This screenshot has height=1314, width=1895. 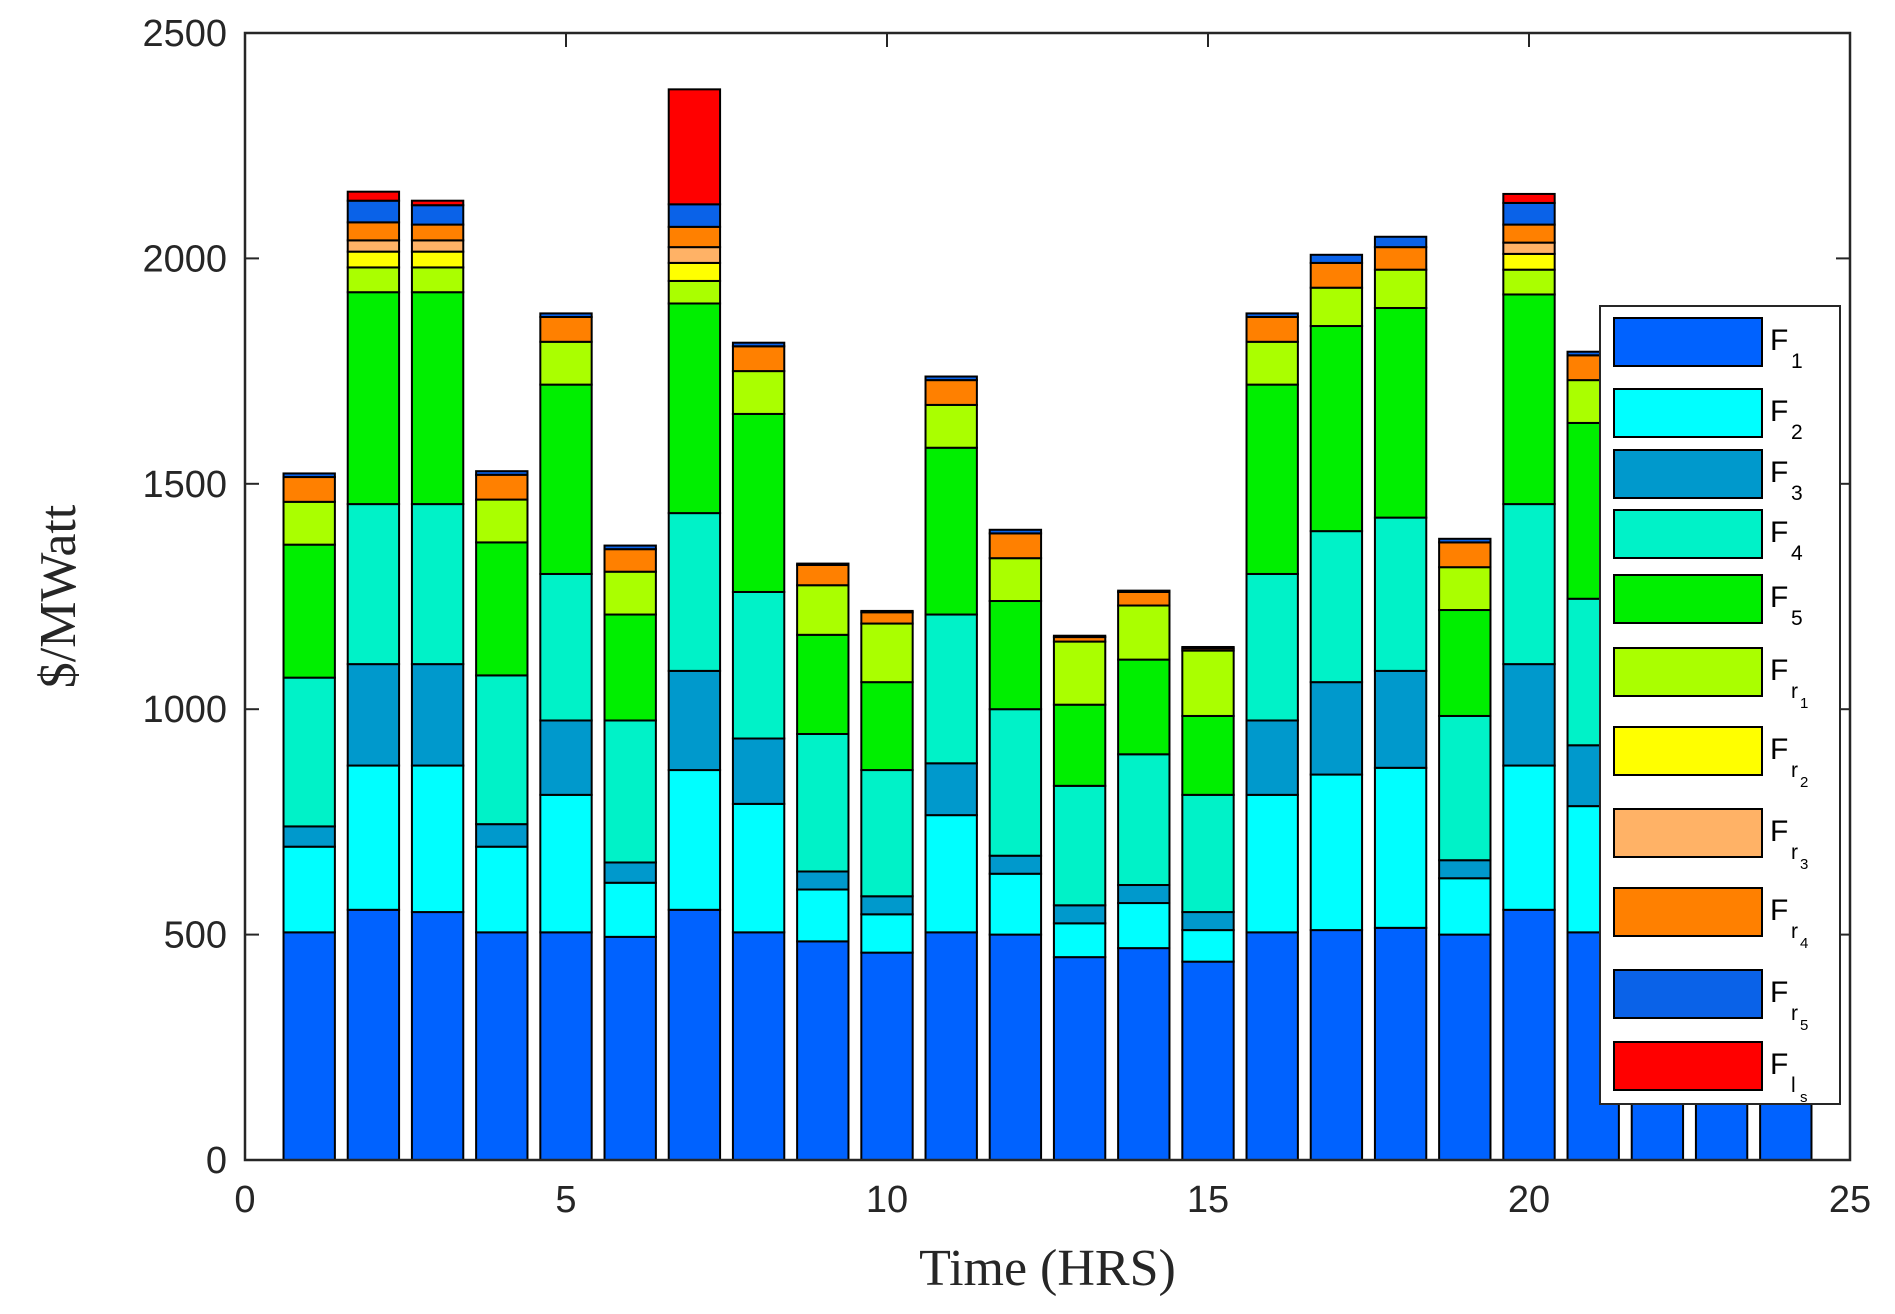 I want to click on x-tick-label: 10, so click(x=887, y=1200).